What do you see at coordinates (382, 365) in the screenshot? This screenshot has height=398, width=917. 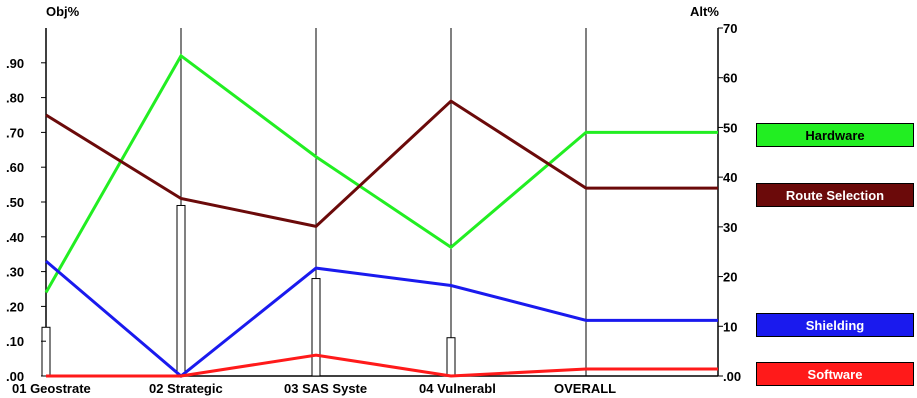 I see `series-line-software` at bounding box center [382, 365].